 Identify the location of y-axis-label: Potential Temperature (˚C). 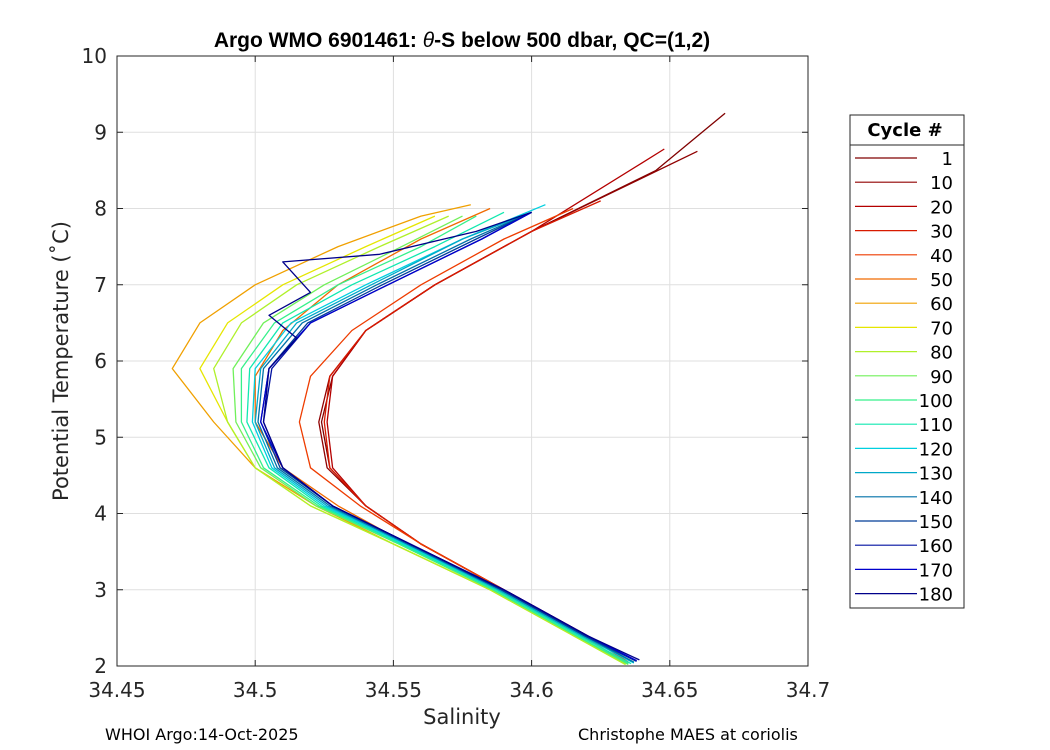
(61, 361).